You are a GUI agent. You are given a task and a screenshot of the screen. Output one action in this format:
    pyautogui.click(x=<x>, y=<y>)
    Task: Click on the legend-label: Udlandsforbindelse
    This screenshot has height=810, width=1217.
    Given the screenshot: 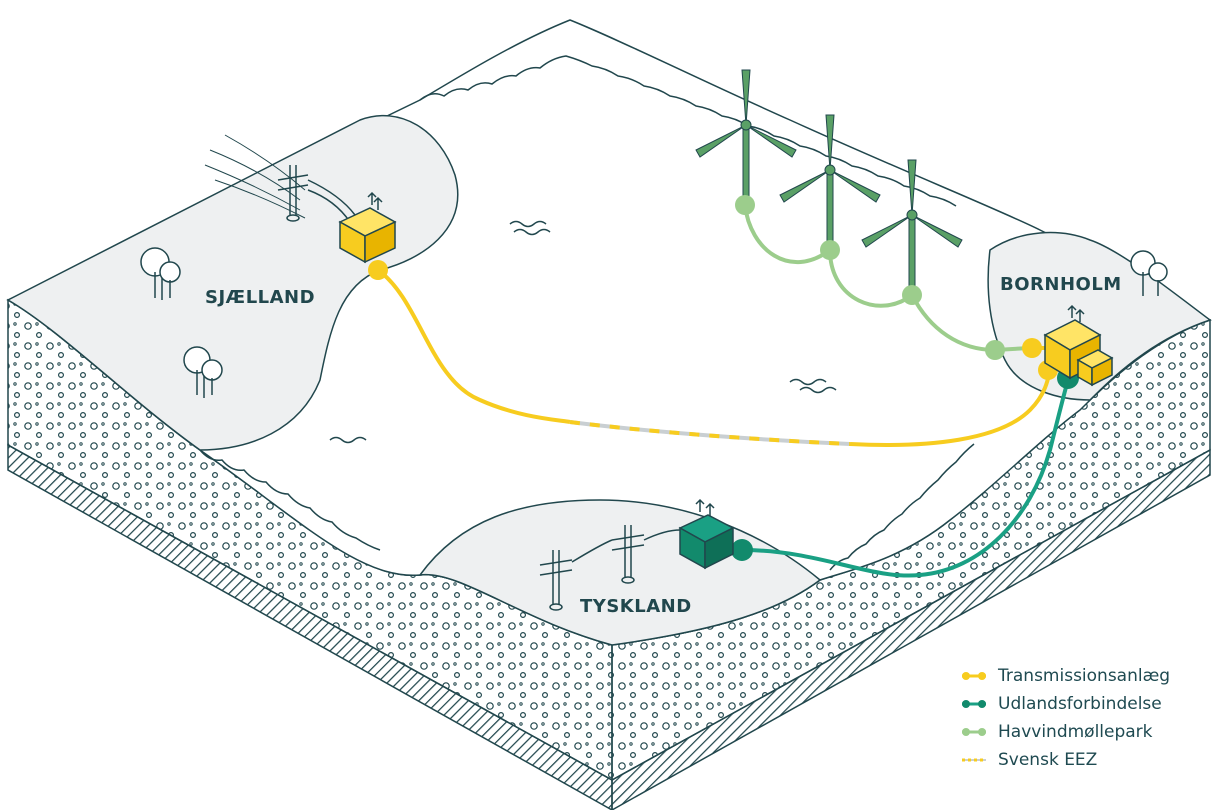 What is the action you would take?
    pyautogui.click(x=1080, y=704)
    